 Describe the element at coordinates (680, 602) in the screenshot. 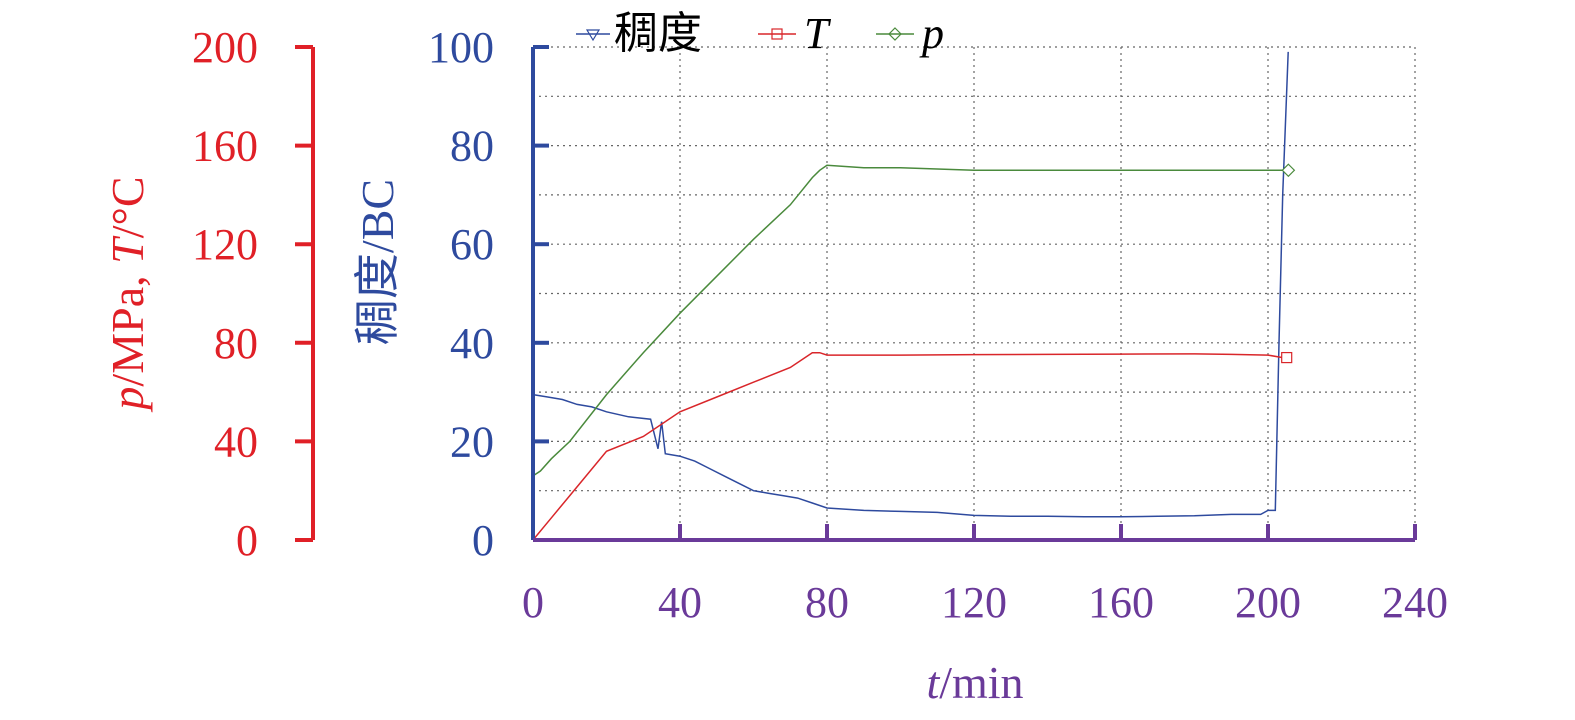

I see `x-tick-label: 40` at that location.